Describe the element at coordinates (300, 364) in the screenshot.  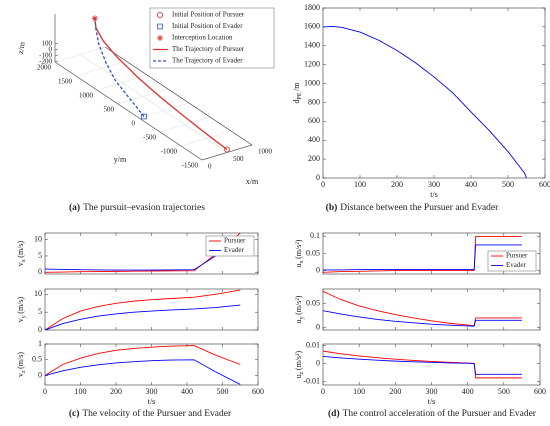
I see `y-axis-label: uz(m/s²)` at that location.